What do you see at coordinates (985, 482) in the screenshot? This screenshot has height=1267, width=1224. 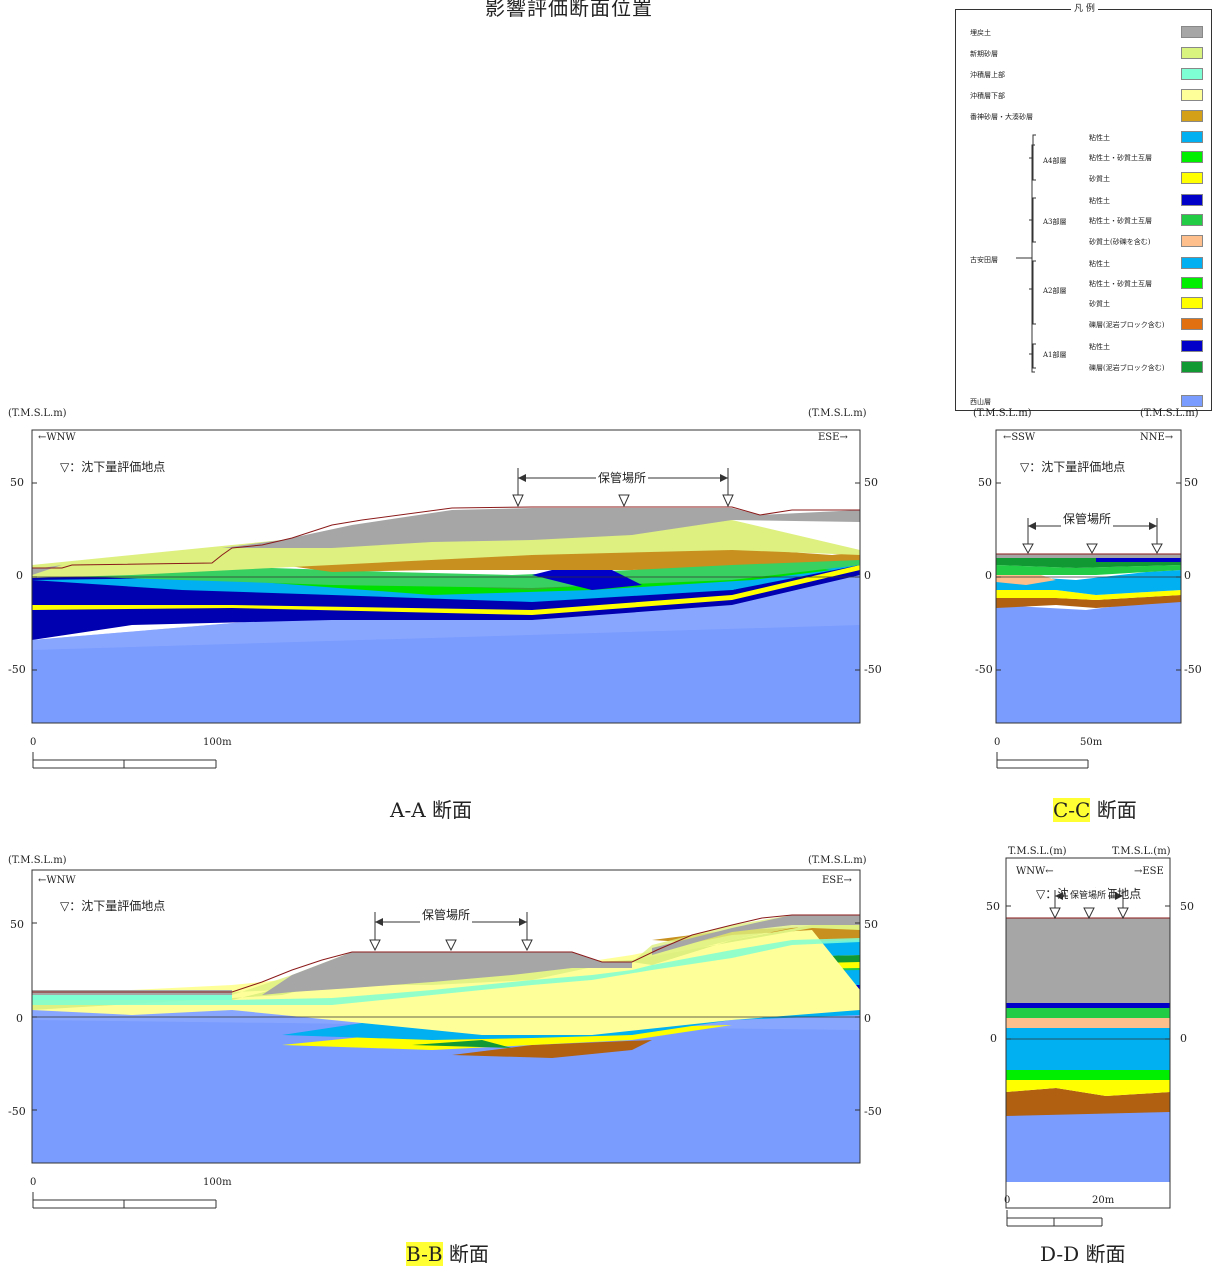 I see `cc-tick-50: 50` at bounding box center [985, 482].